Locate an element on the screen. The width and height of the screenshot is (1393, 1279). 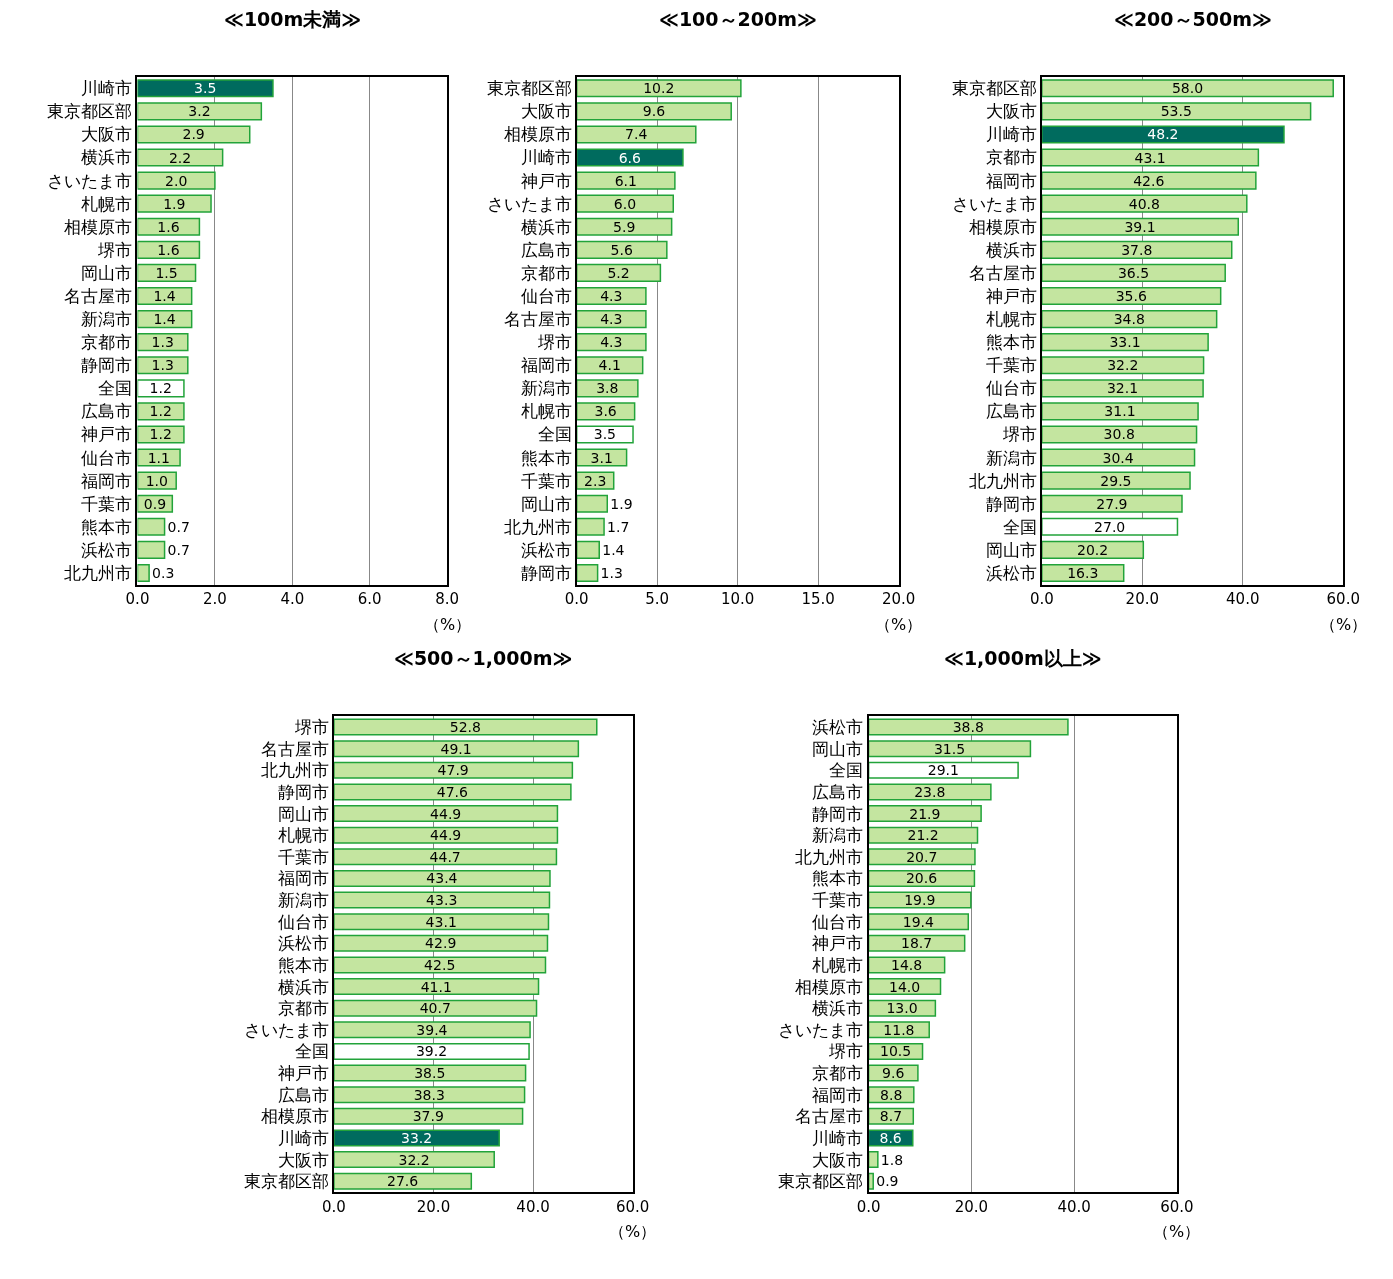
y-tick-label: 広島市 is located at coordinates (546, 249).